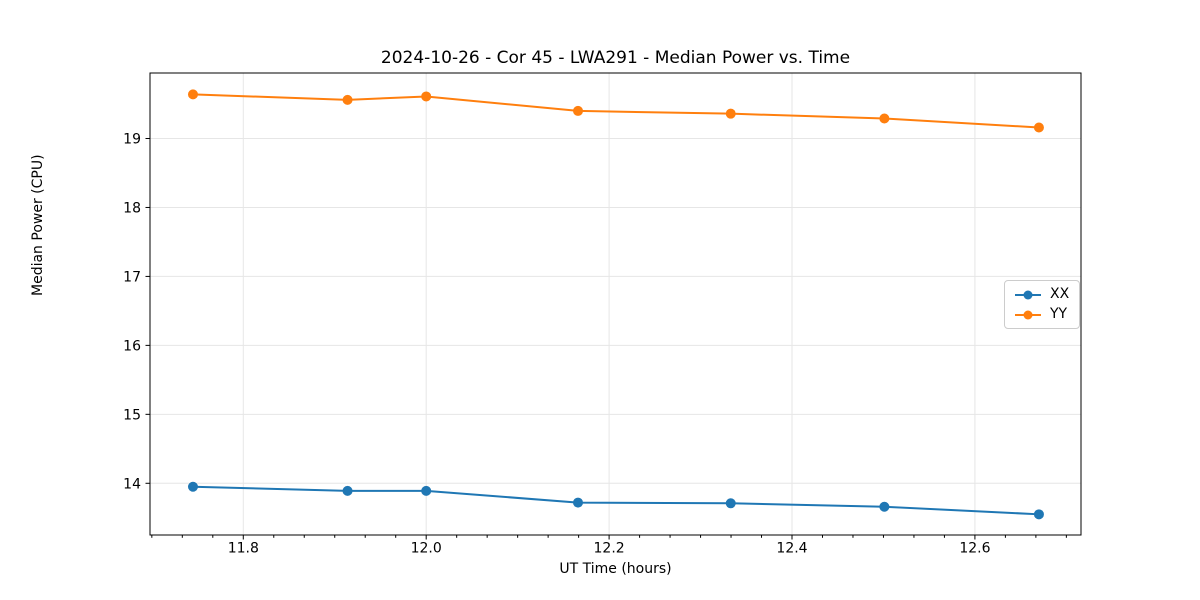  I want to click on y-tick-label: 14, so click(132, 484).